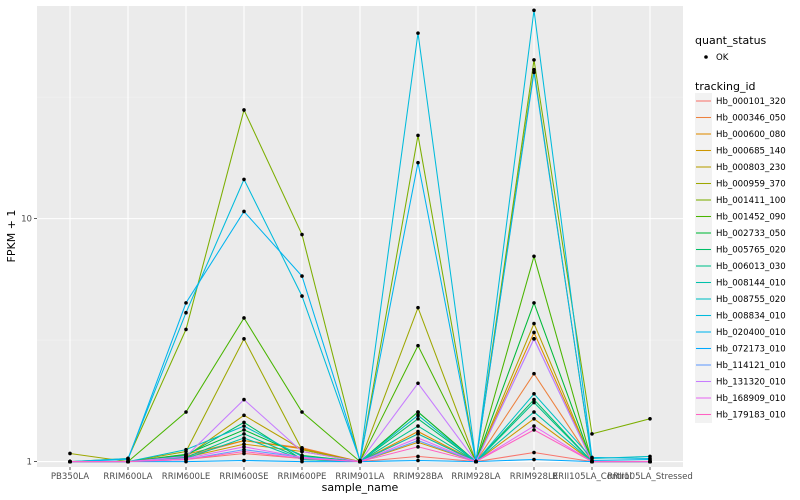  What do you see at coordinates (751, 185) in the screenshot?
I see `legend-label: Hb_000959_370` at bounding box center [751, 185].